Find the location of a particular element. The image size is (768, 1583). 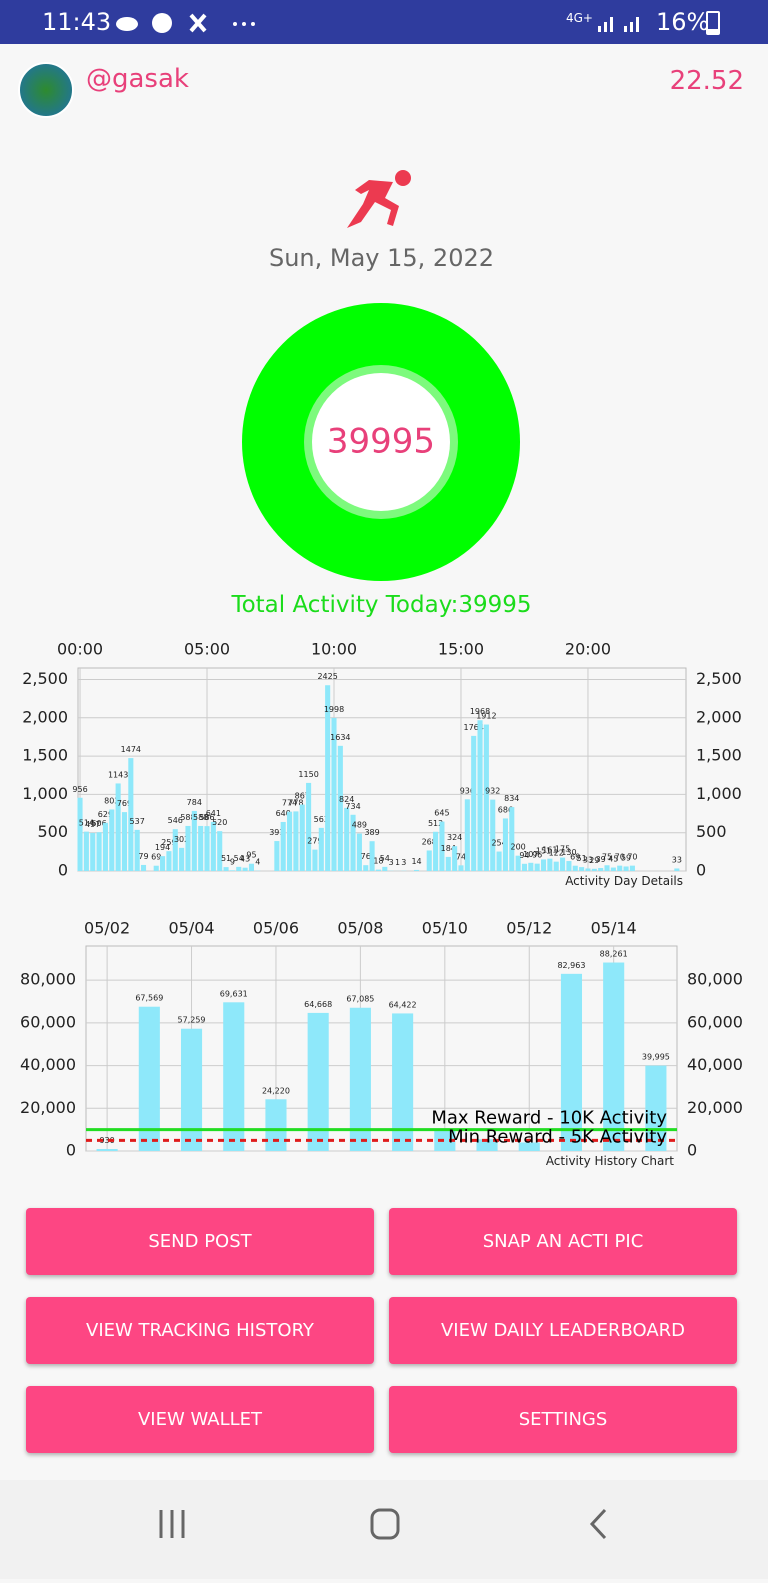

x-tick-label: 20:00 is located at coordinates (588, 649).